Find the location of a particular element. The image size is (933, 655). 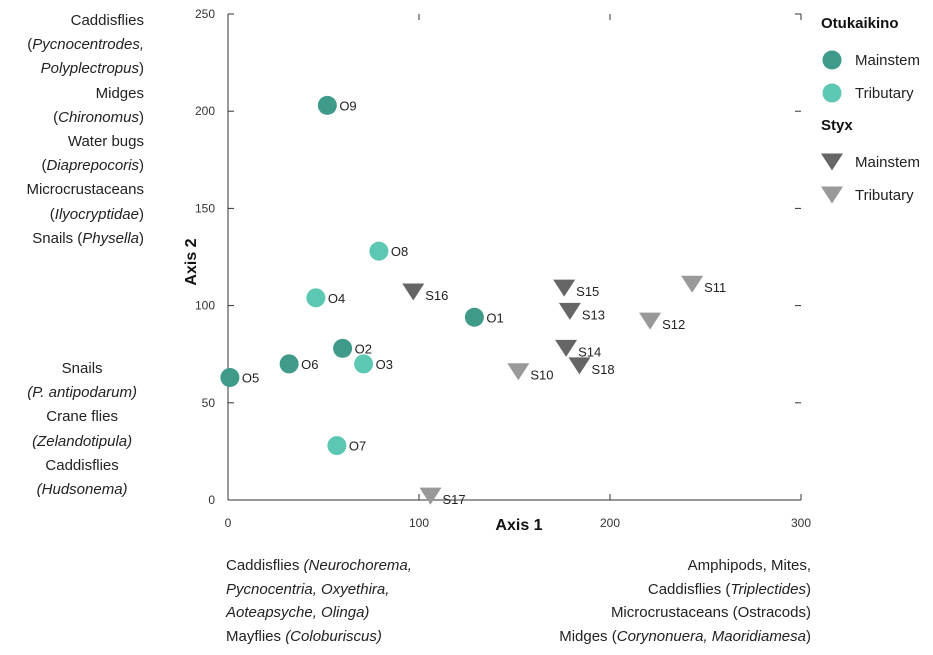

annotation-line: (Pycnocentrodes, is located at coordinates (85, 45).